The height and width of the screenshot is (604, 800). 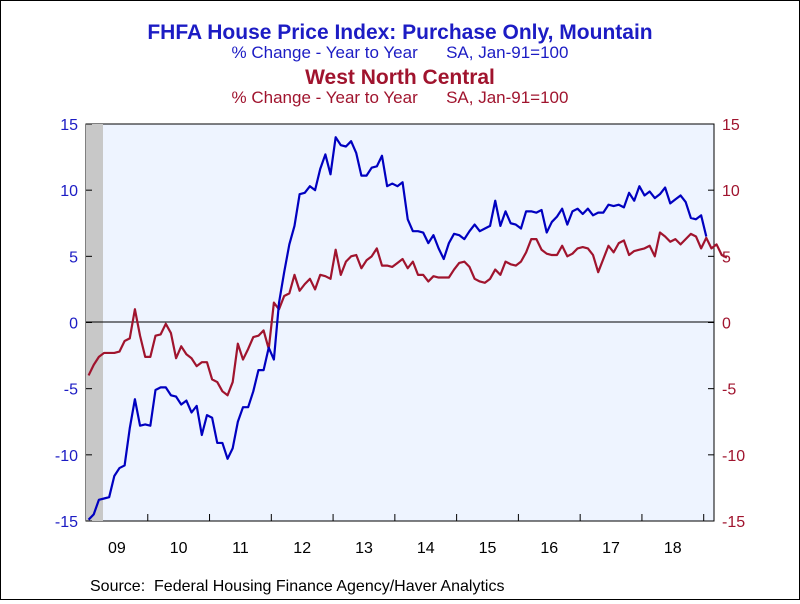 I want to click on left-tick-label: 0, so click(x=73, y=324).